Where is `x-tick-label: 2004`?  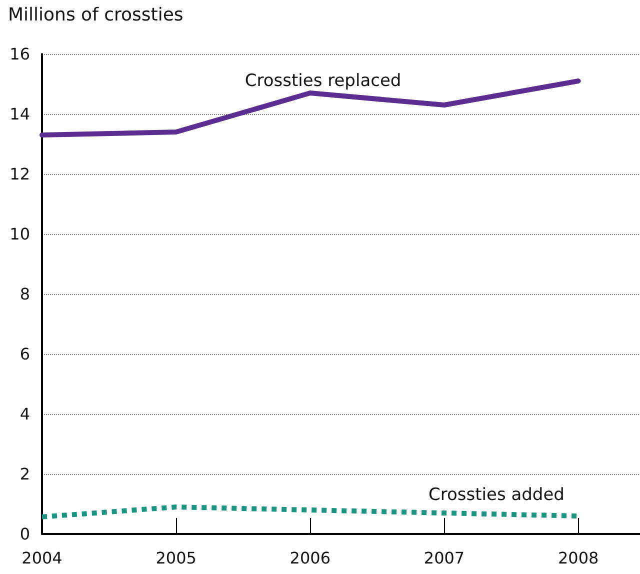
x-tick-label: 2004 is located at coordinates (42, 558).